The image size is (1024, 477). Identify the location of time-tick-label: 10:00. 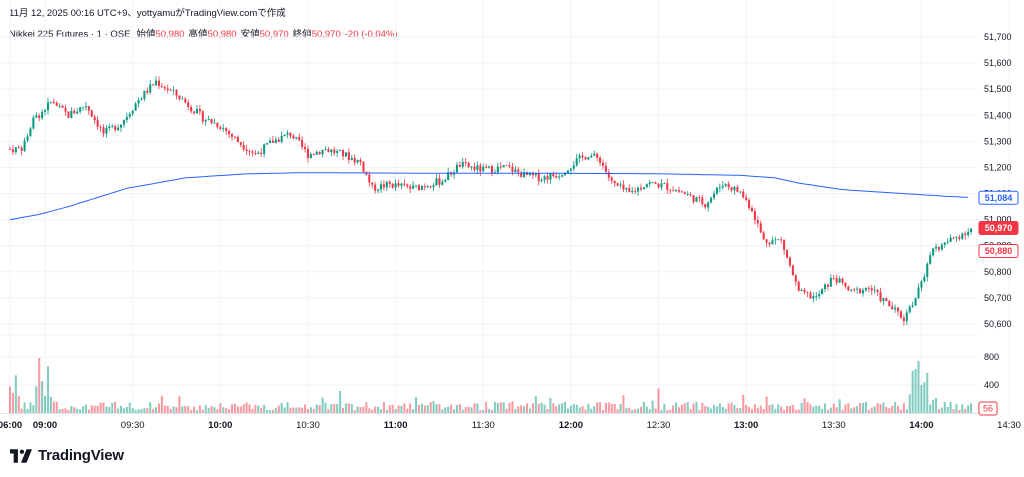
(220, 425).